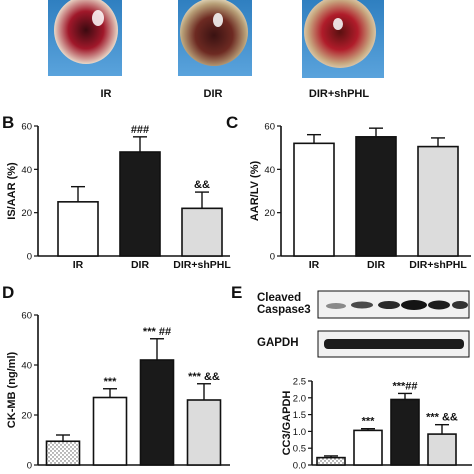  I want to click on heart-photo-dir-shphl, so click(343, 39).